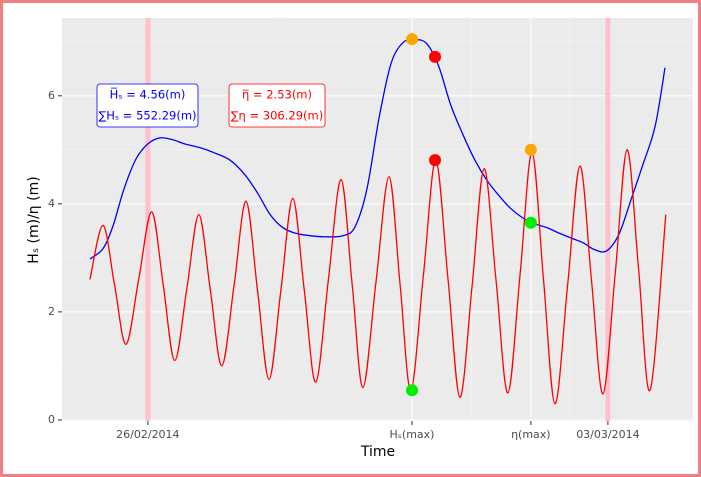 This screenshot has width=701, height=477. Describe the element at coordinates (147, 434) in the screenshot. I see `x-tick-label: 26/02/2014` at that location.